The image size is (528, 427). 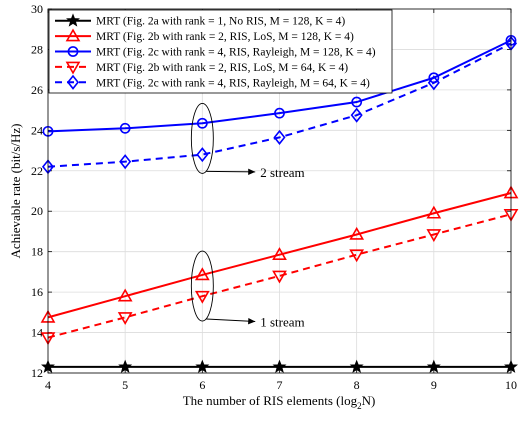 What do you see at coordinates (125, 385) in the screenshot?
I see `x-tick-label: 5` at bounding box center [125, 385].